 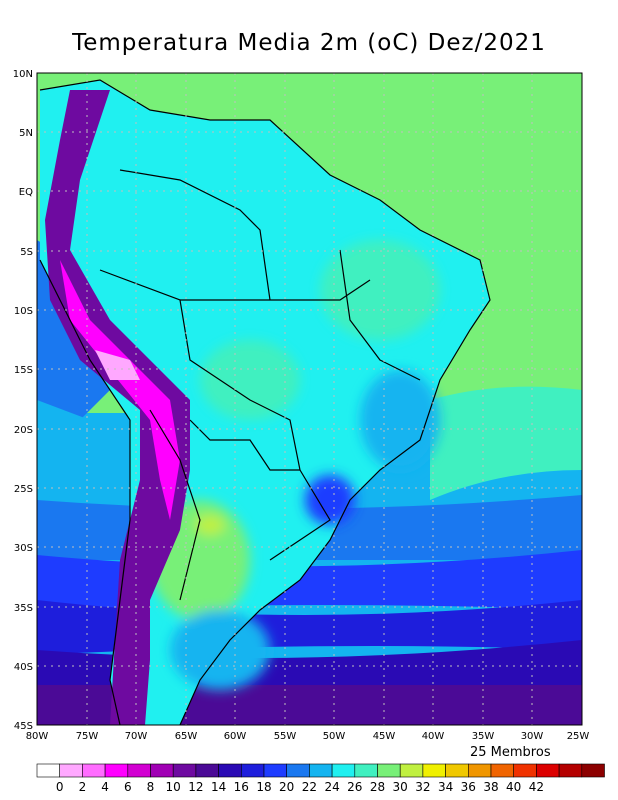 What do you see at coordinates (300, 787) in the screenshot?
I see `colorbar-labels: 0 2 4 6 8 10 12 14 16 18 20 22 24 26 28 30 32 34 36 38 40 42` at bounding box center [300, 787].